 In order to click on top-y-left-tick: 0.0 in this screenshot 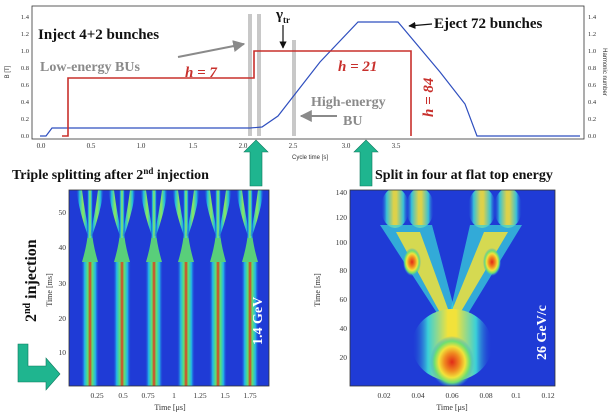, I will do `click(25, 136)`.